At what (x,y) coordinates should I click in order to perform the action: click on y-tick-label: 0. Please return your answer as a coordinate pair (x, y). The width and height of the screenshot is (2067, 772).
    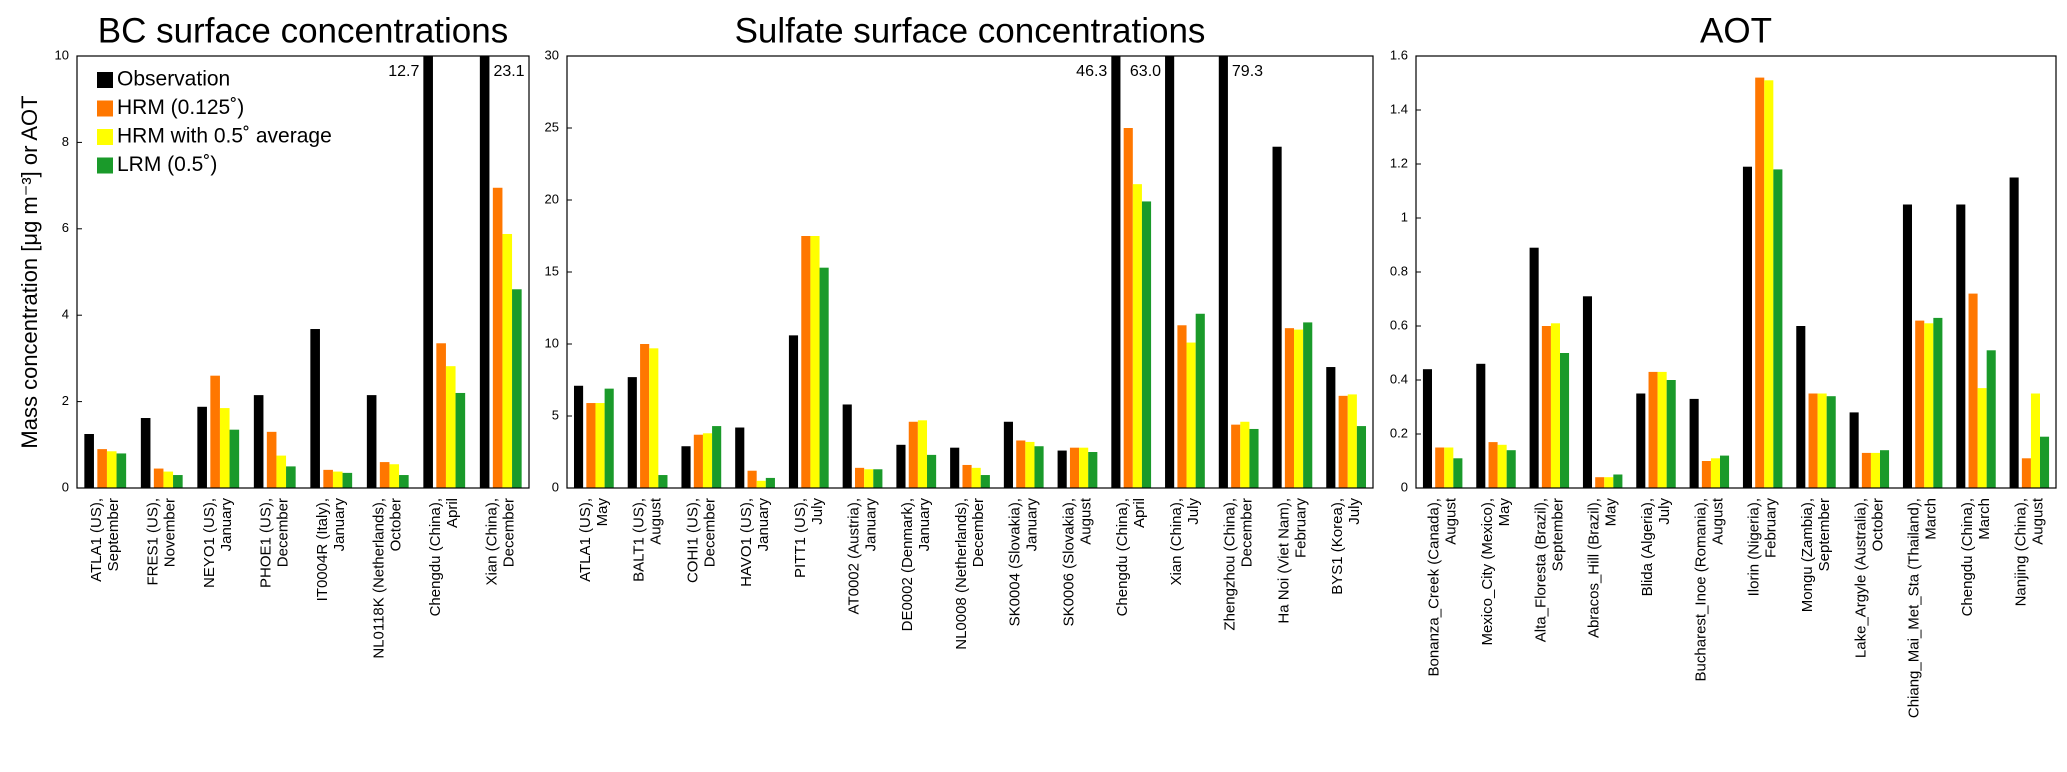
    Looking at the image, I should click on (1404, 486).